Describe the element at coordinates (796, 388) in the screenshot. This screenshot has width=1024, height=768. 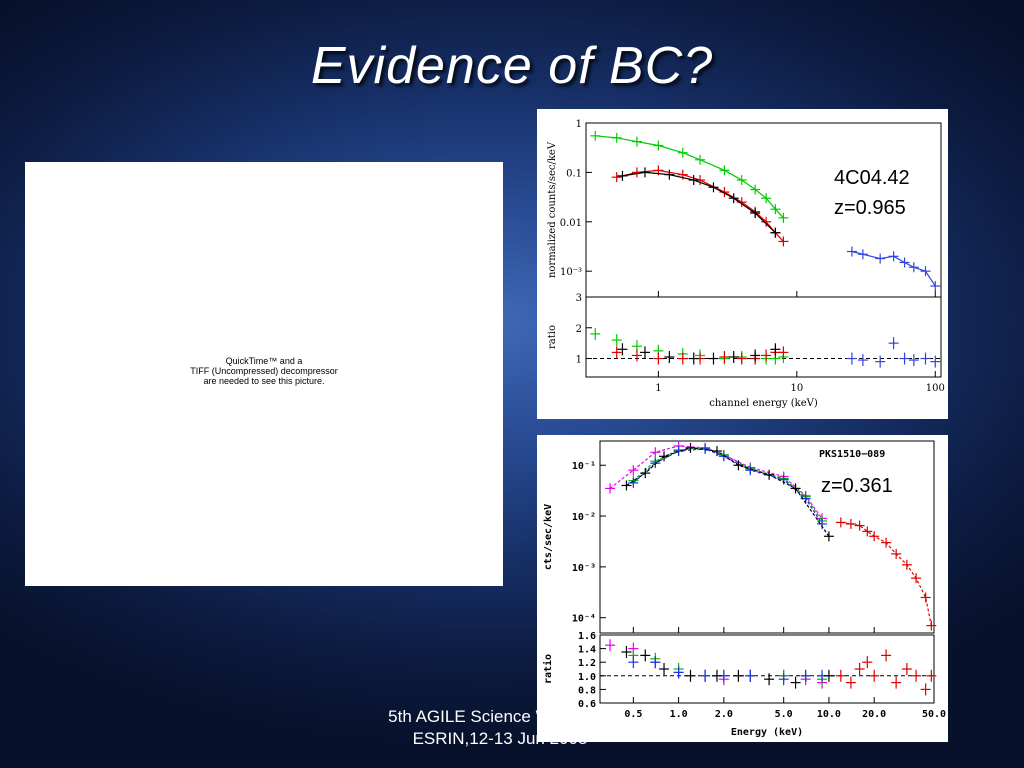
I see `x-tick-label: 10` at that location.